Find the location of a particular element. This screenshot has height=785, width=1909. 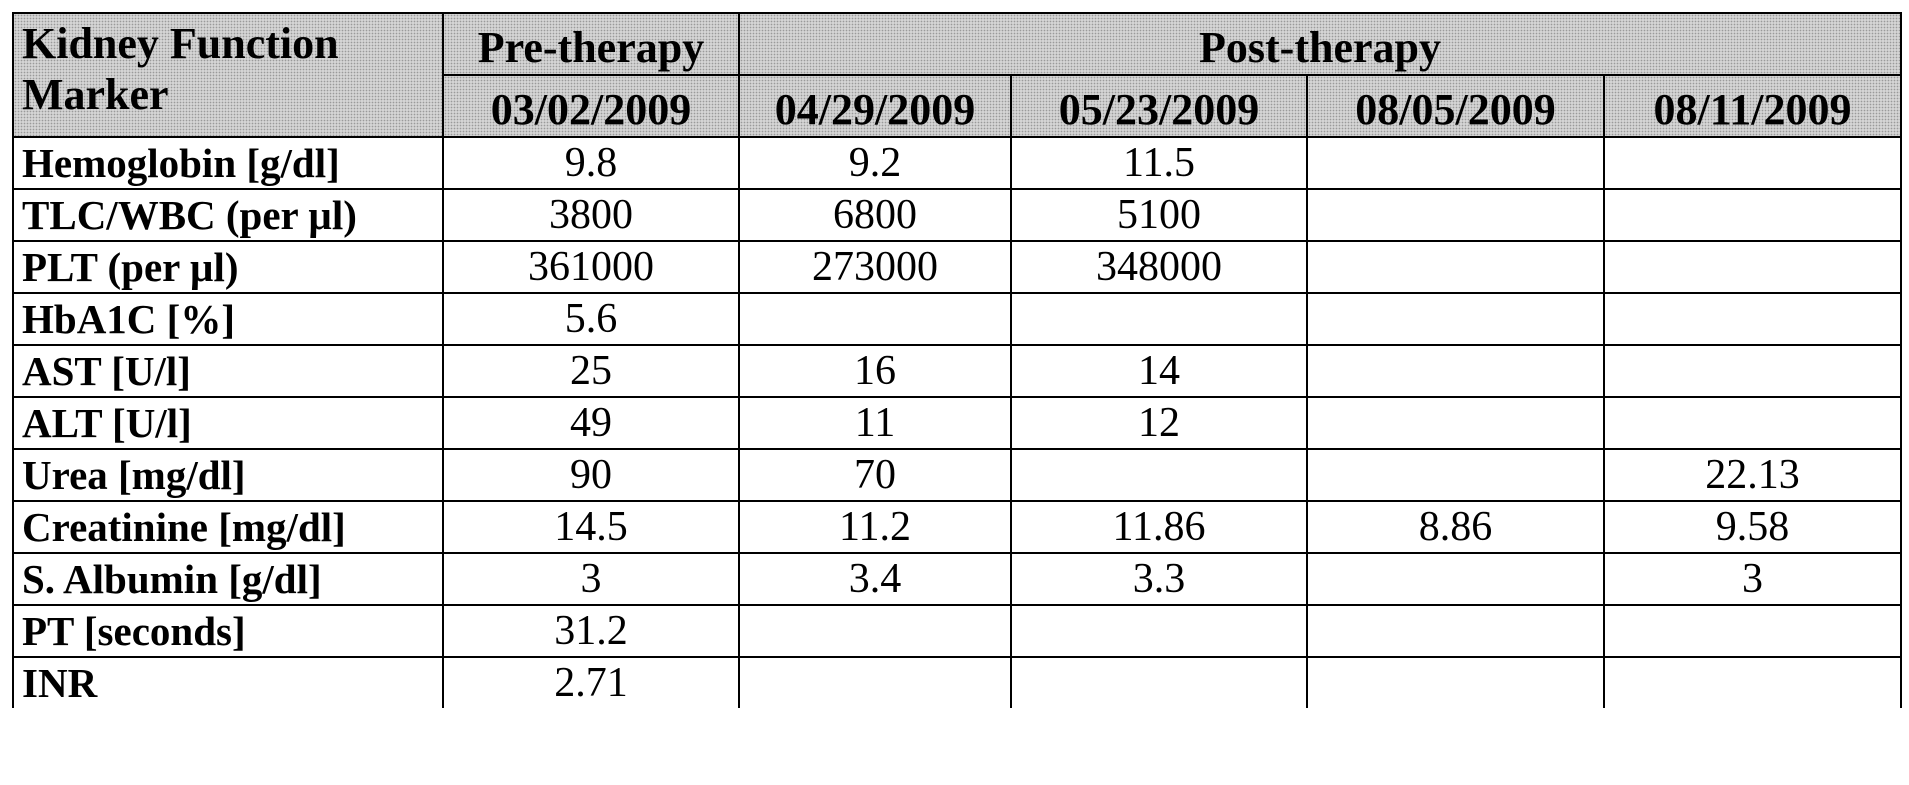

table-cell: 16 is located at coordinates (875, 371).